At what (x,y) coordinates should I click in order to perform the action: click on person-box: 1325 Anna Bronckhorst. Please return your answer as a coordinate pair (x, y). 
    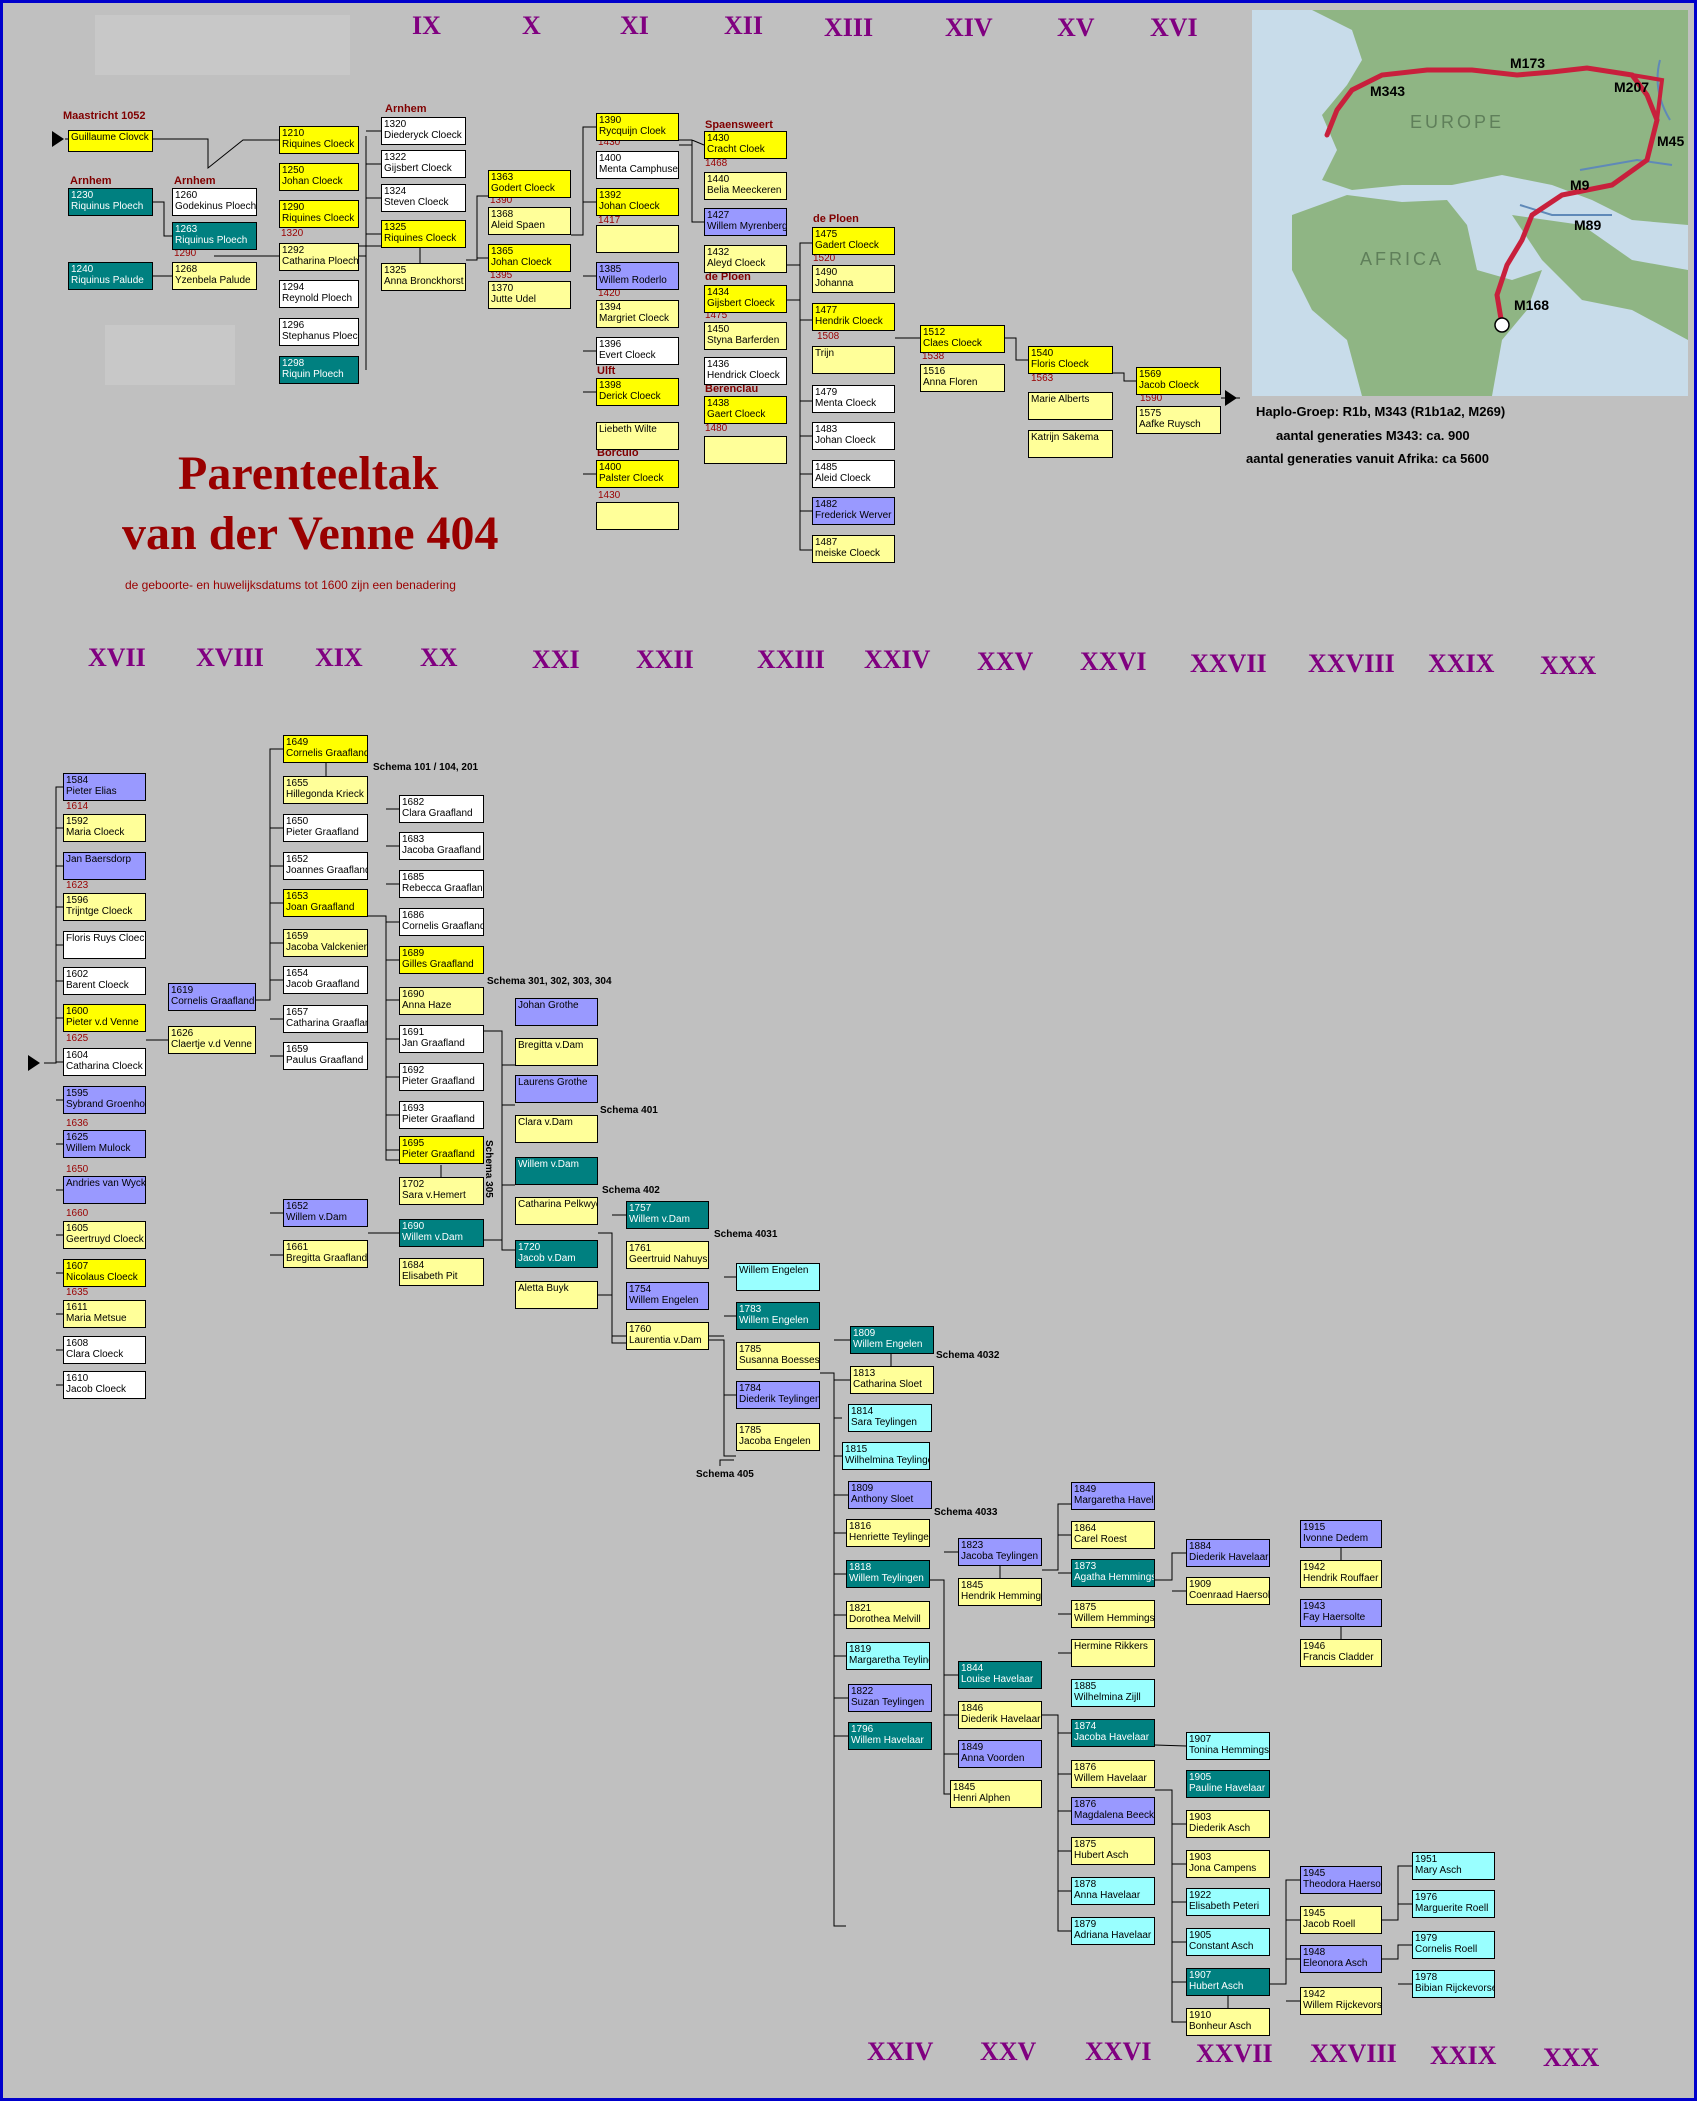
    Looking at the image, I should click on (423, 277).